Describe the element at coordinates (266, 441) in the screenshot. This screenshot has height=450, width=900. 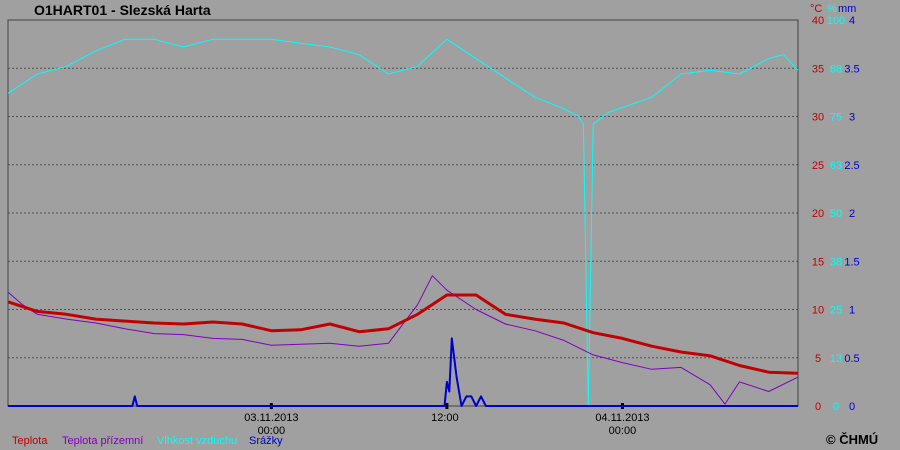
I see `legend-srazky: Srážky` at that location.